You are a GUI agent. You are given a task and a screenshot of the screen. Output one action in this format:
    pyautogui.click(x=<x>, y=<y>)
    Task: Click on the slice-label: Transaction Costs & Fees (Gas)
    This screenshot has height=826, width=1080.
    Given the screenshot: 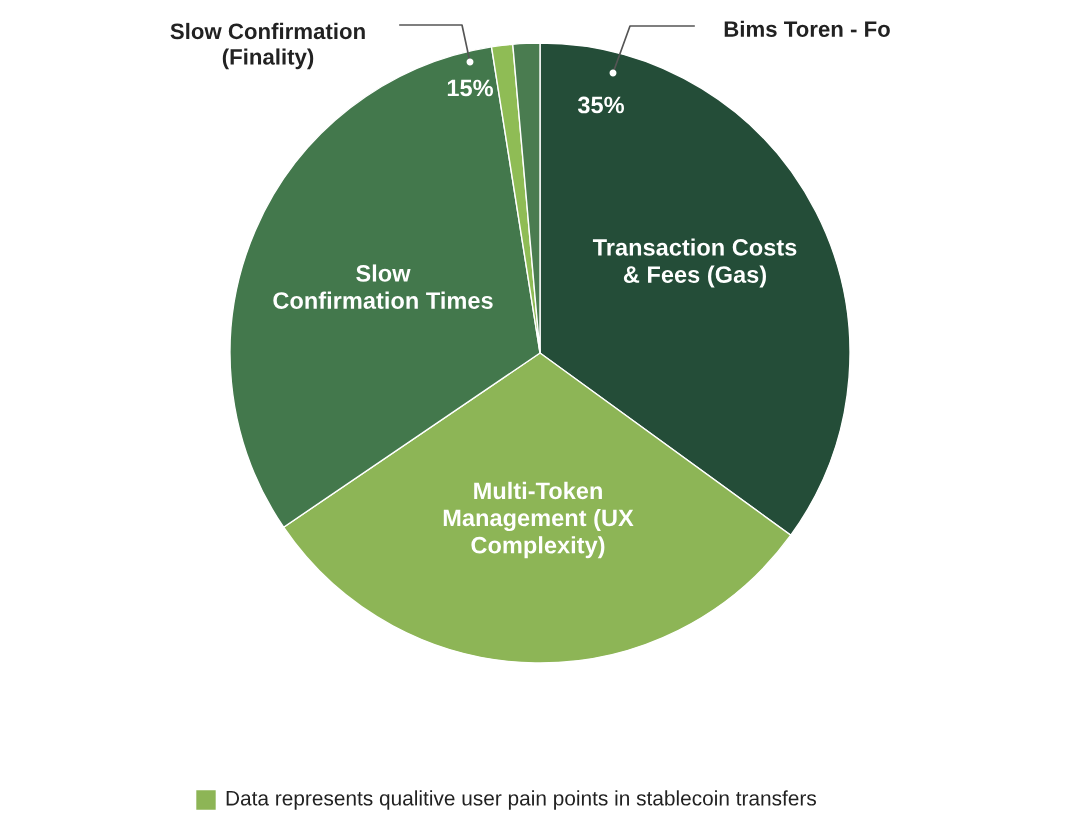 What is the action you would take?
    pyautogui.click(x=694, y=263)
    